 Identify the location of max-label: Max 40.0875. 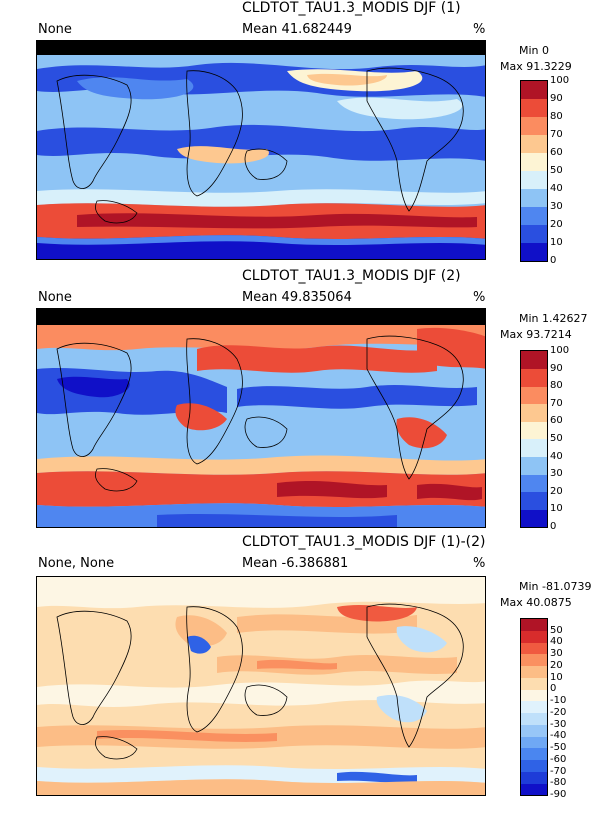
(536, 602).